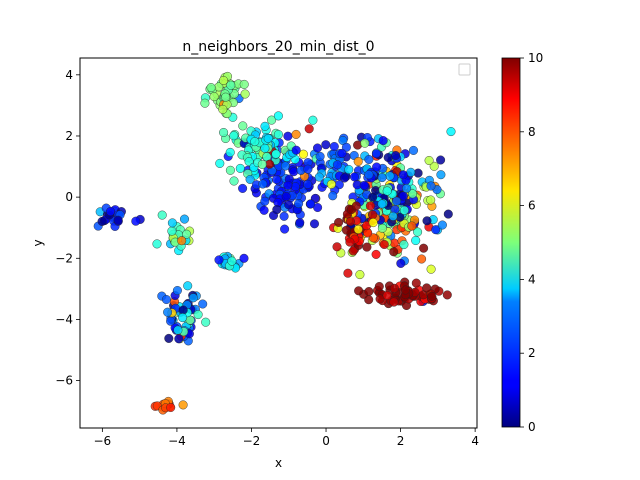 The height and width of the screenshot is (480, 640). What do you see at coordinates (177, 441) in the screenshot?
I see `x-tick-label: −4` at bounding box center [177, 441].